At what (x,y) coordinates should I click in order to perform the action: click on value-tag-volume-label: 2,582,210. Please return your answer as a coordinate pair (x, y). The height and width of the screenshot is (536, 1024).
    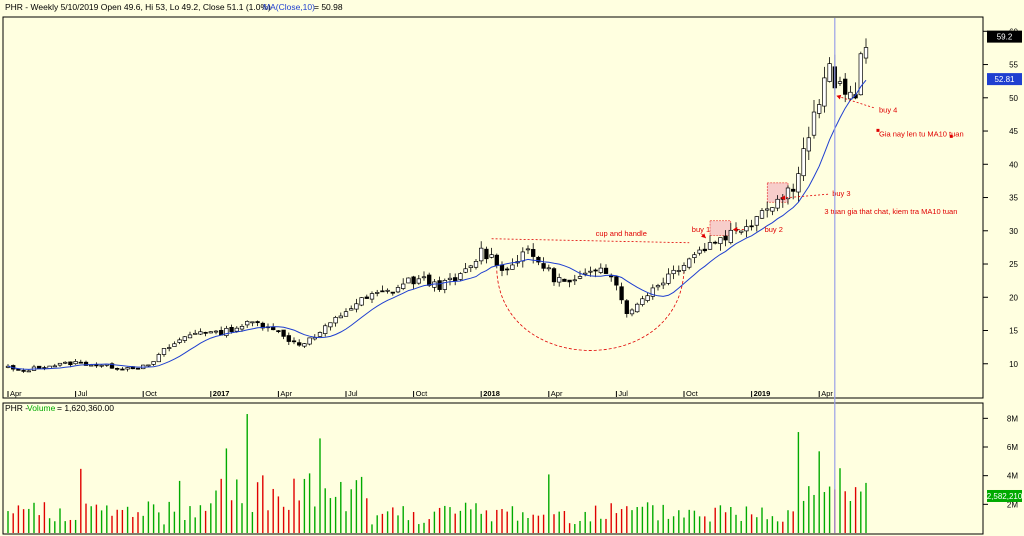
    Looking at the image, I should click on (1005, 496).